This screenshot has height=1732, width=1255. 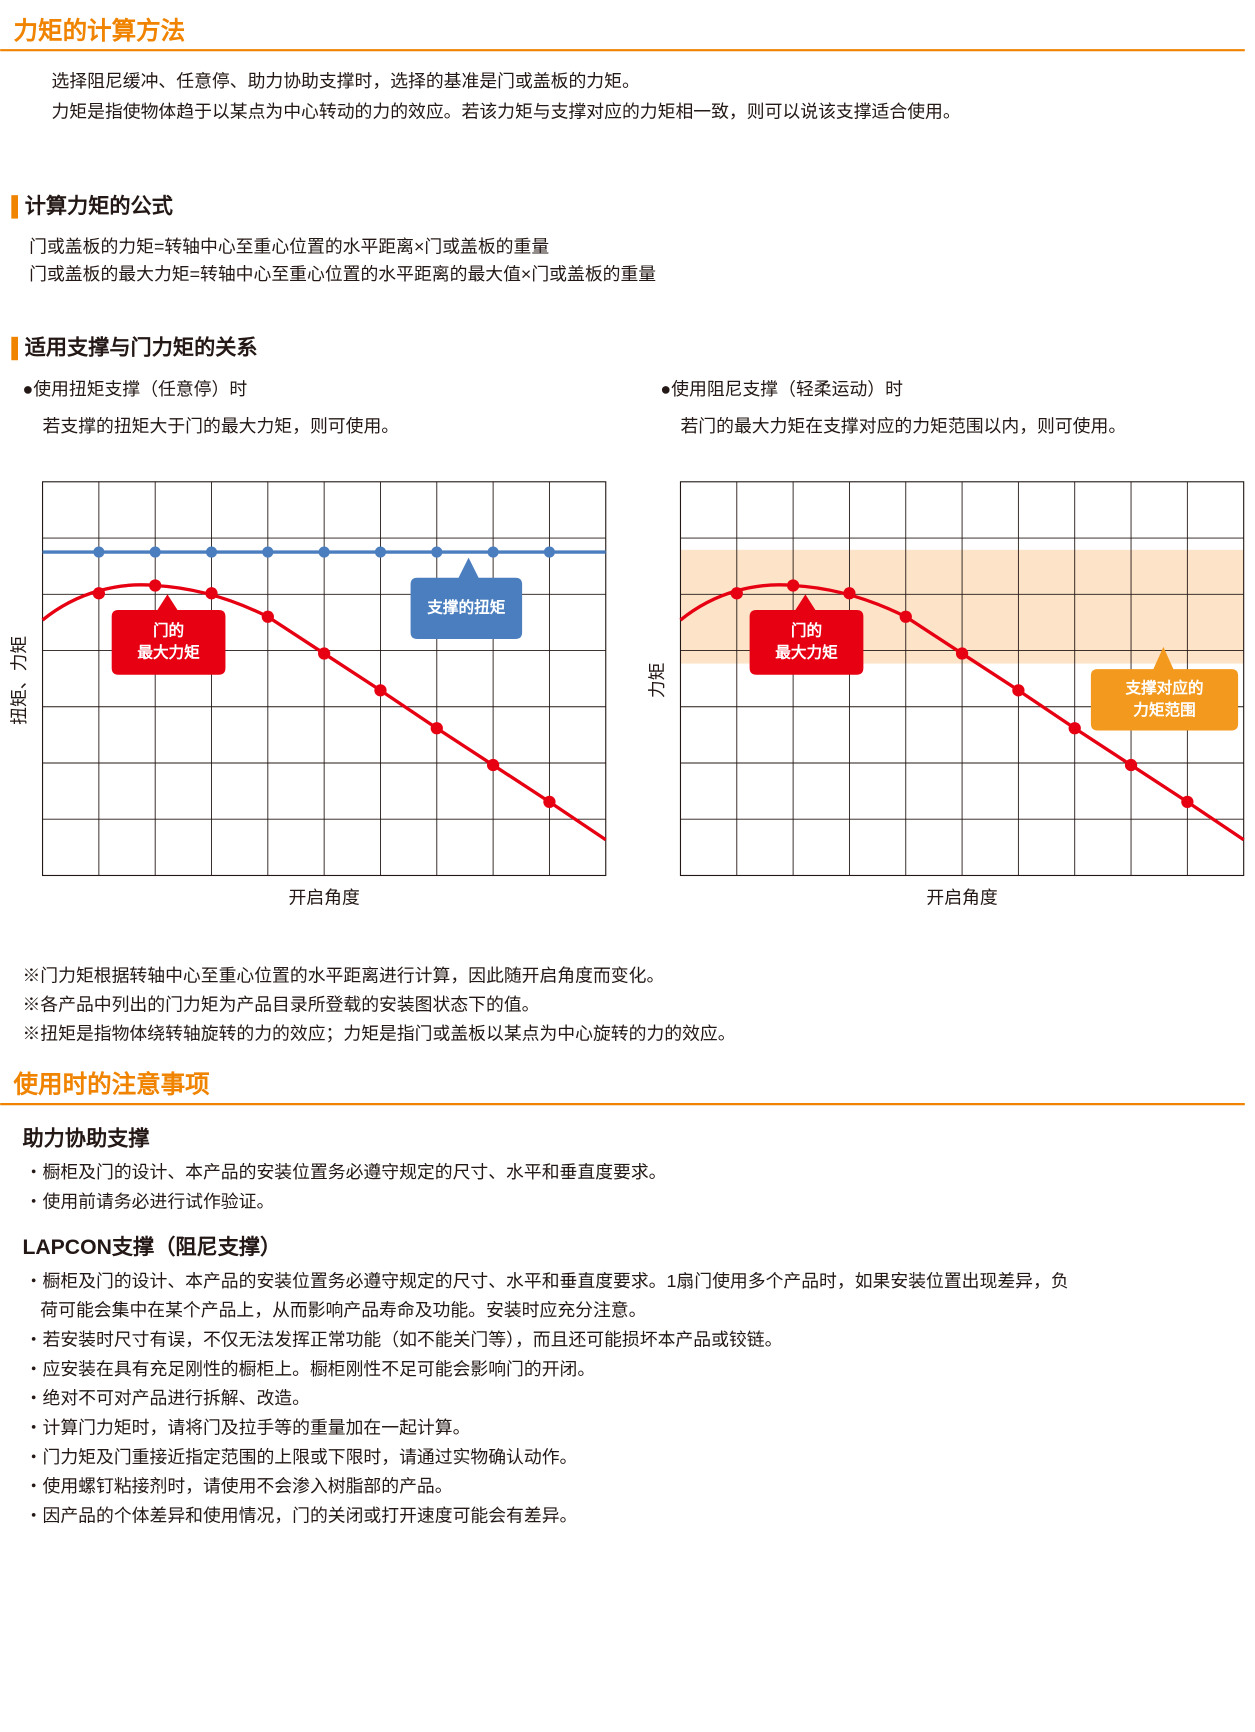 What do you see at coordinates (310, 1369) in the screenshot?
I see `caution-line: ・应安装在具有充足刚性的橱柜上。橱柜刚性不足可能会影响门的开闭。` at bounding box center [310, 1369].